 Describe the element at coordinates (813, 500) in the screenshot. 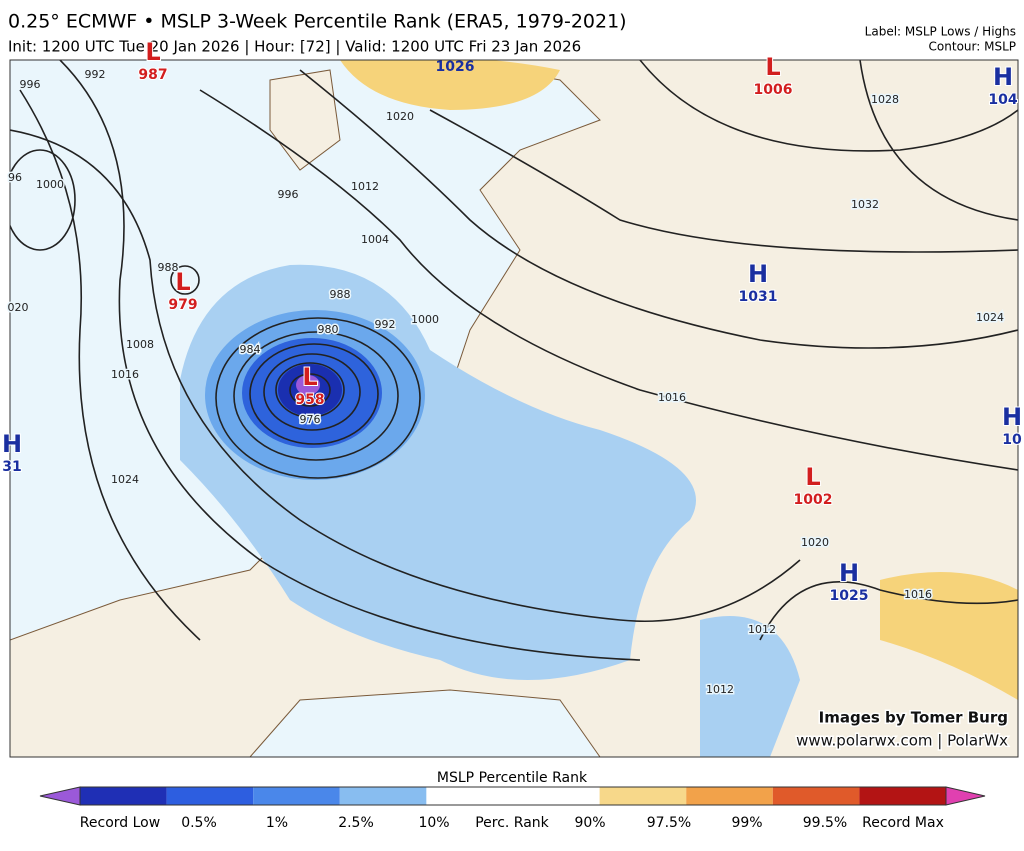

I see `center-value: 1002` at that location.